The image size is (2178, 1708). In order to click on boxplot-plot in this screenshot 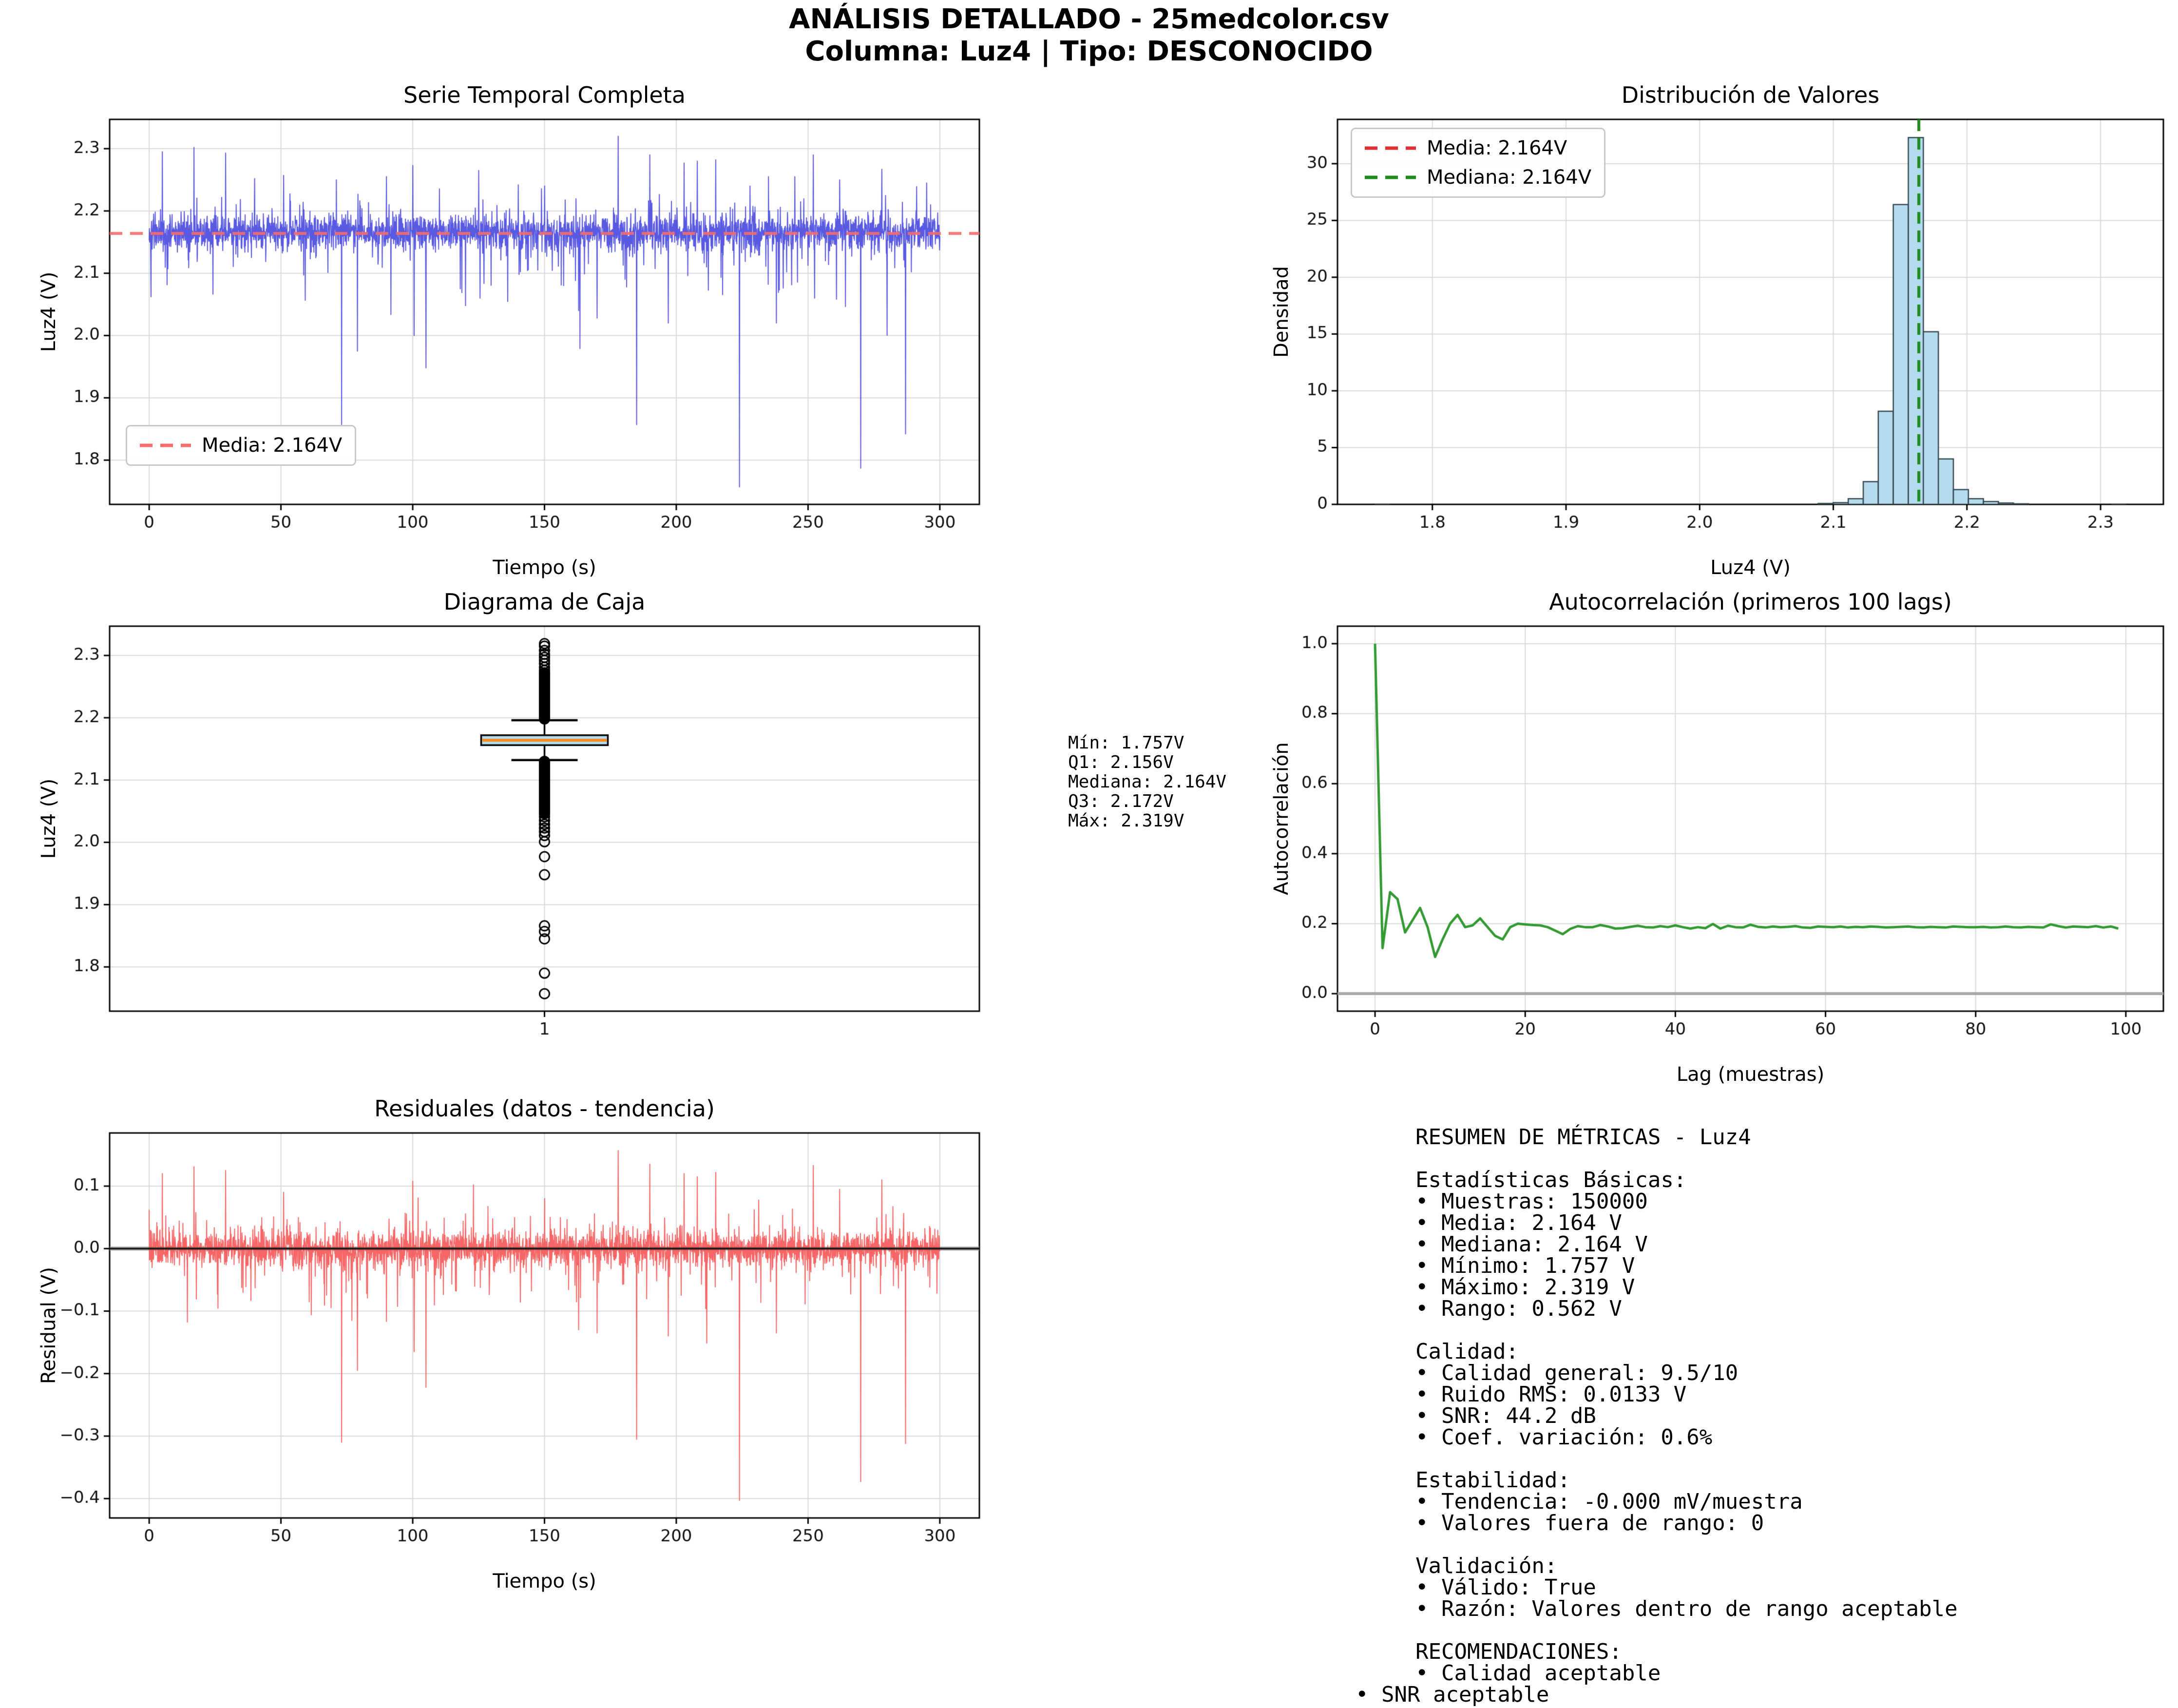, I will do `click(513, 837)`.